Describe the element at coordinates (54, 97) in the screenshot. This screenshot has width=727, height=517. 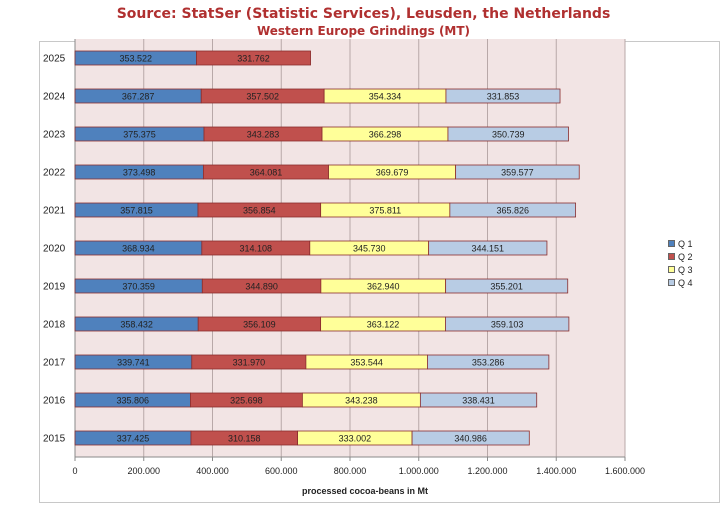
I see `y-tick-label: 2024` at that location.